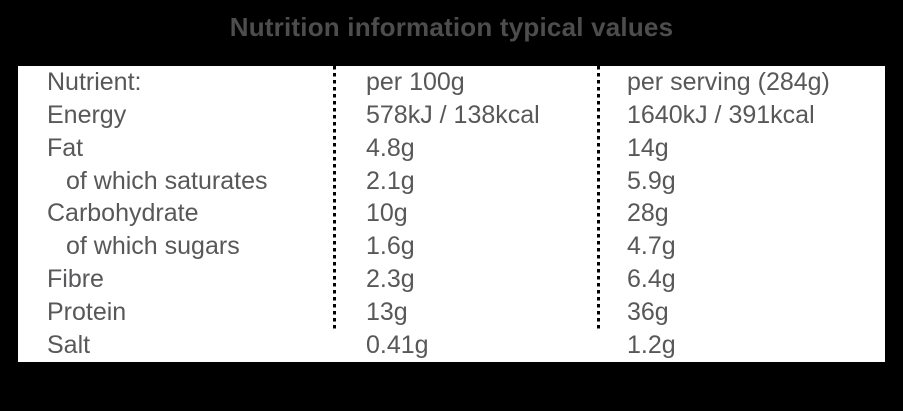  I want to click on row-salt-per-100g: 0.41g, so click(397, 345).